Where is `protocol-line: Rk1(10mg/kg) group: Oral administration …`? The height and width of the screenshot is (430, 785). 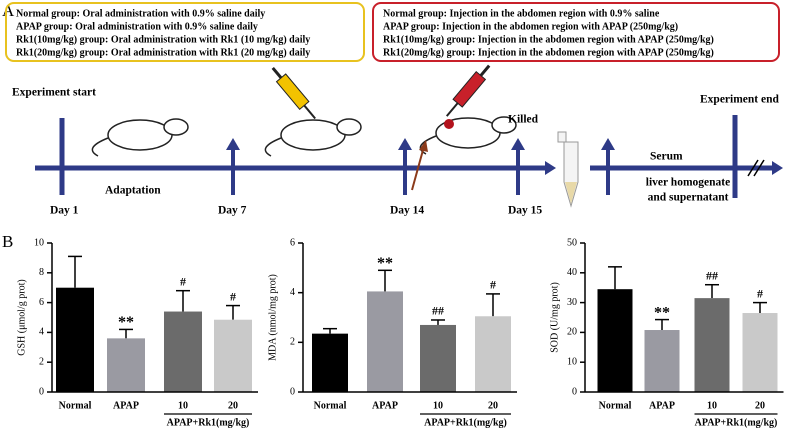 protocol-line: Rk1(10mg/kg) group: Oral administration … is located at coordinates (163, 39).